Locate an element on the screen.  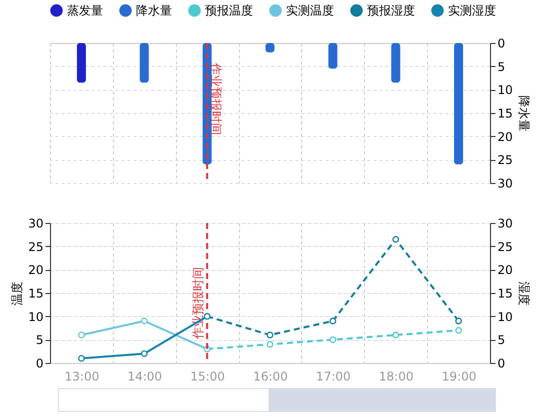
legend-label: 实测湿度 is located at coordinates (472, 11).